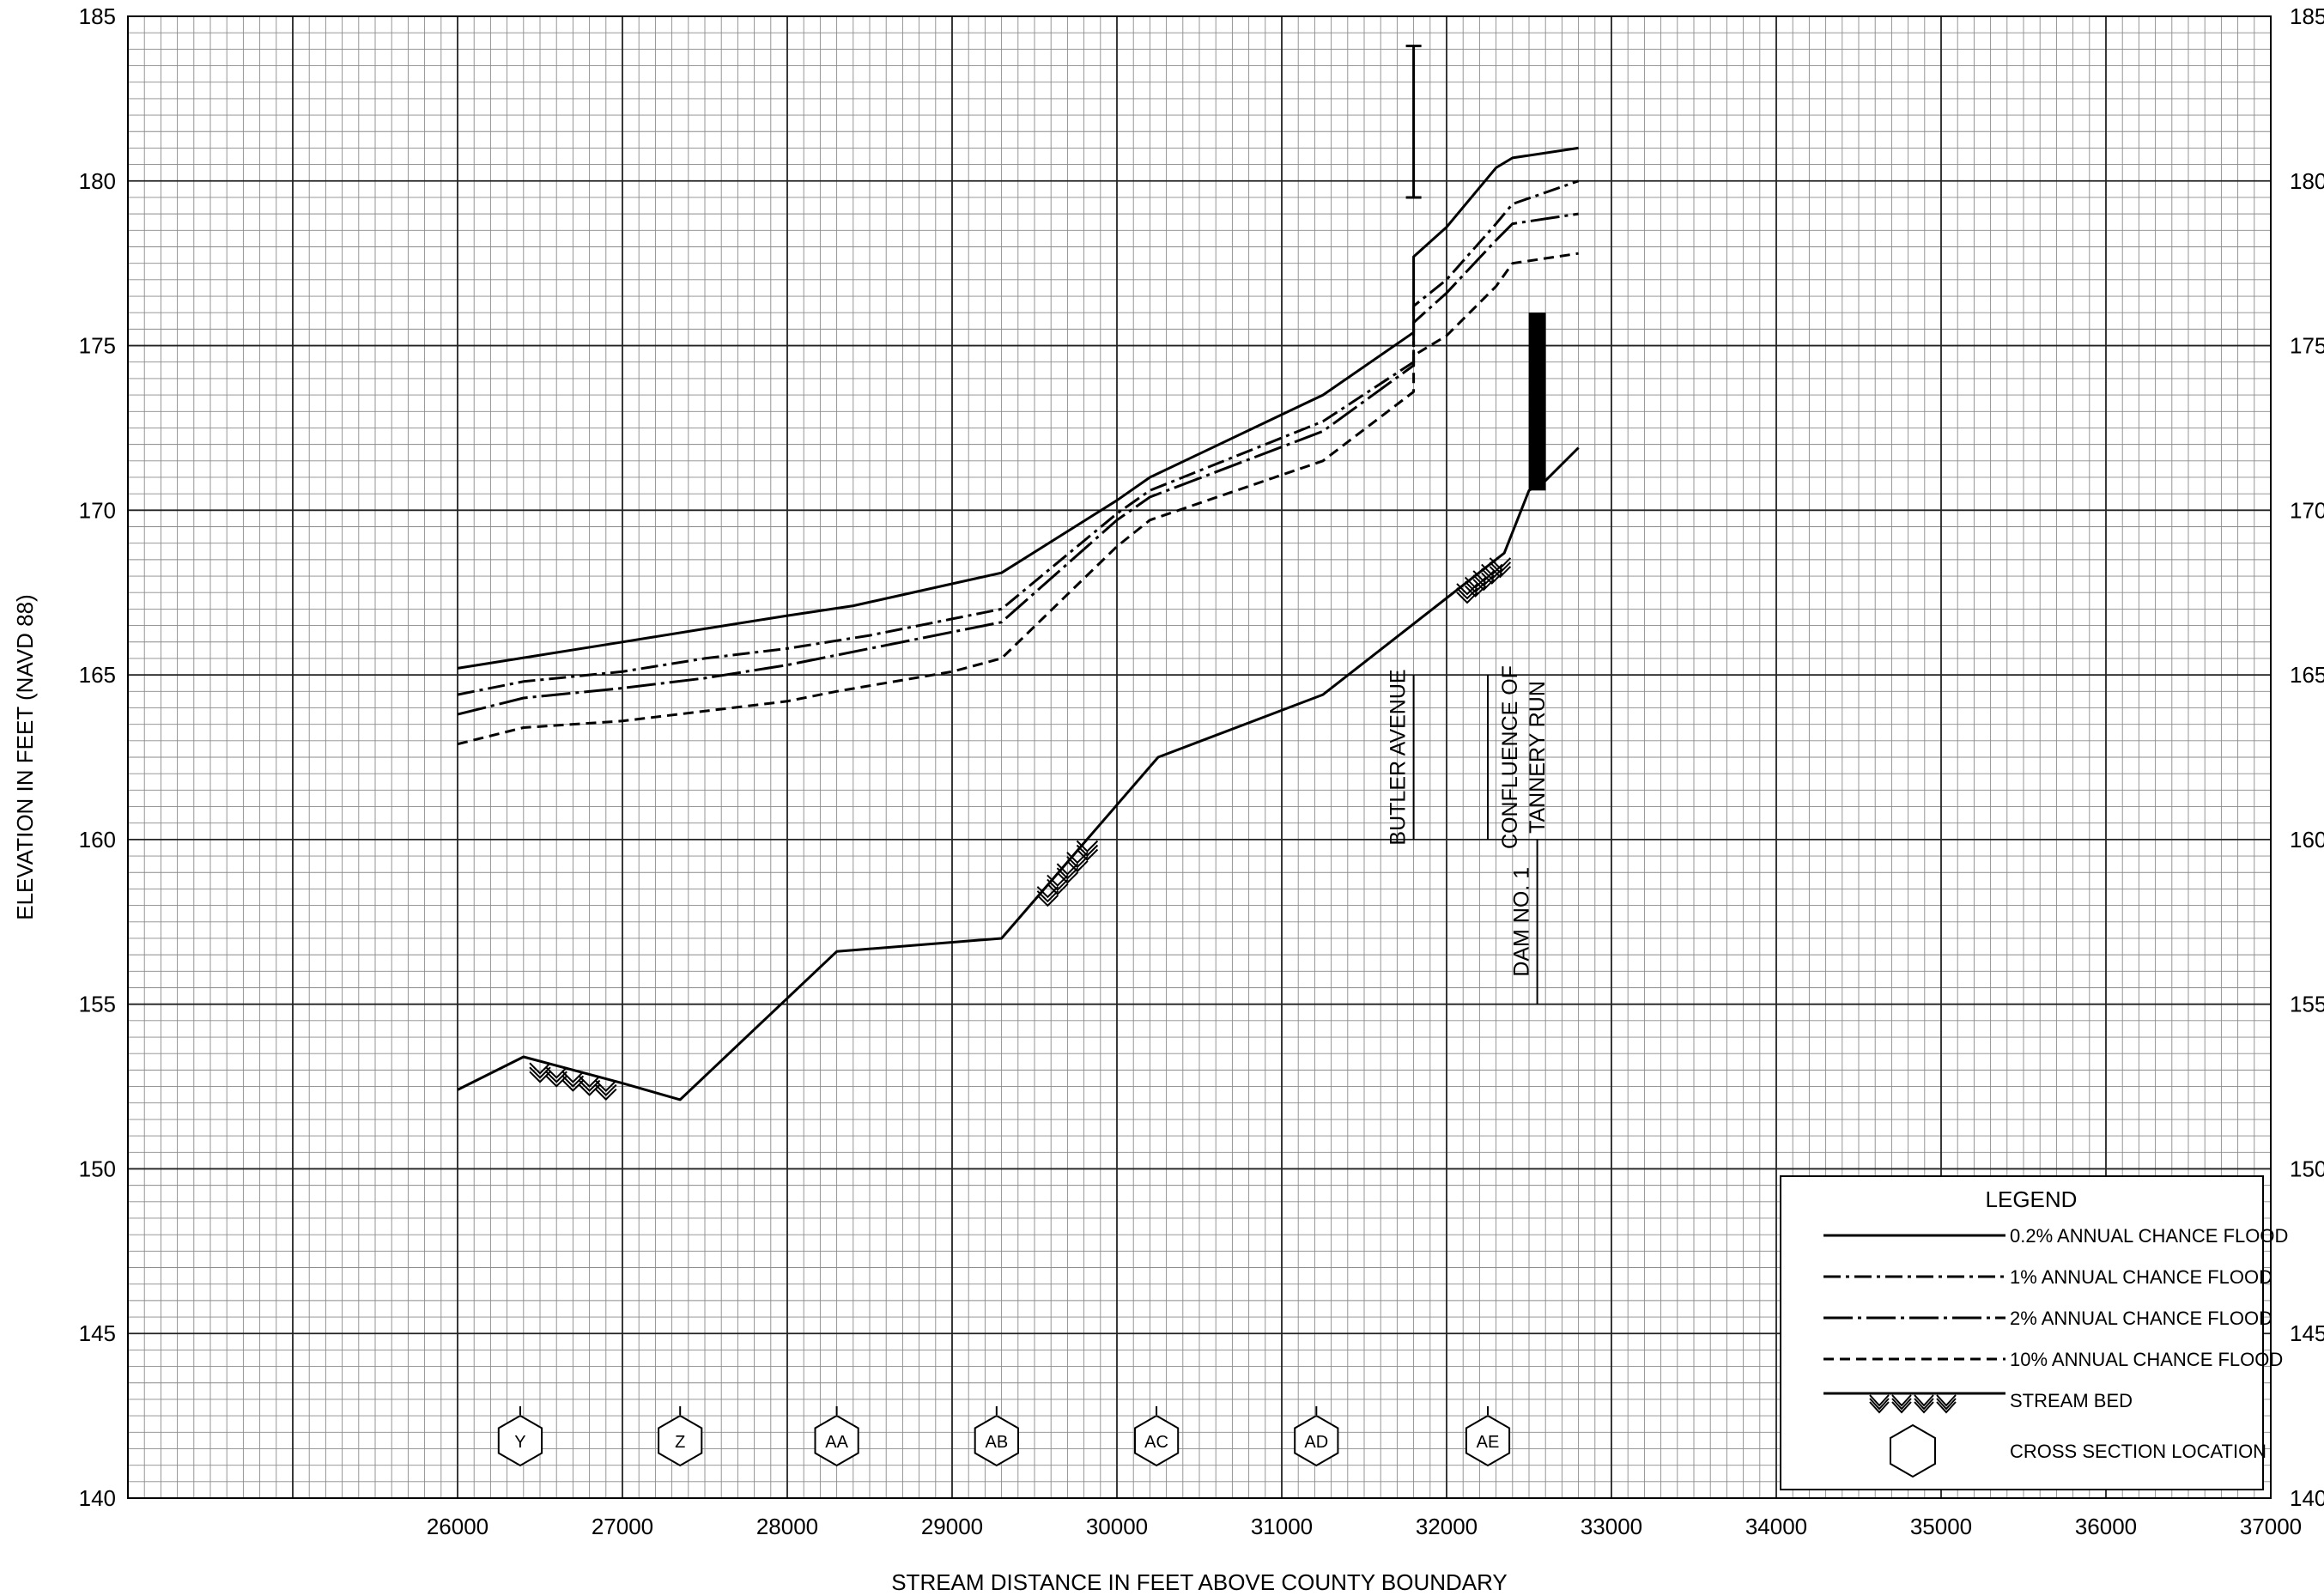 This screenshot has height=1596, width=2324. Describe the element at coordinates (97, 1004) in the screenshot. I see `y-tick-label: 155` at that location.